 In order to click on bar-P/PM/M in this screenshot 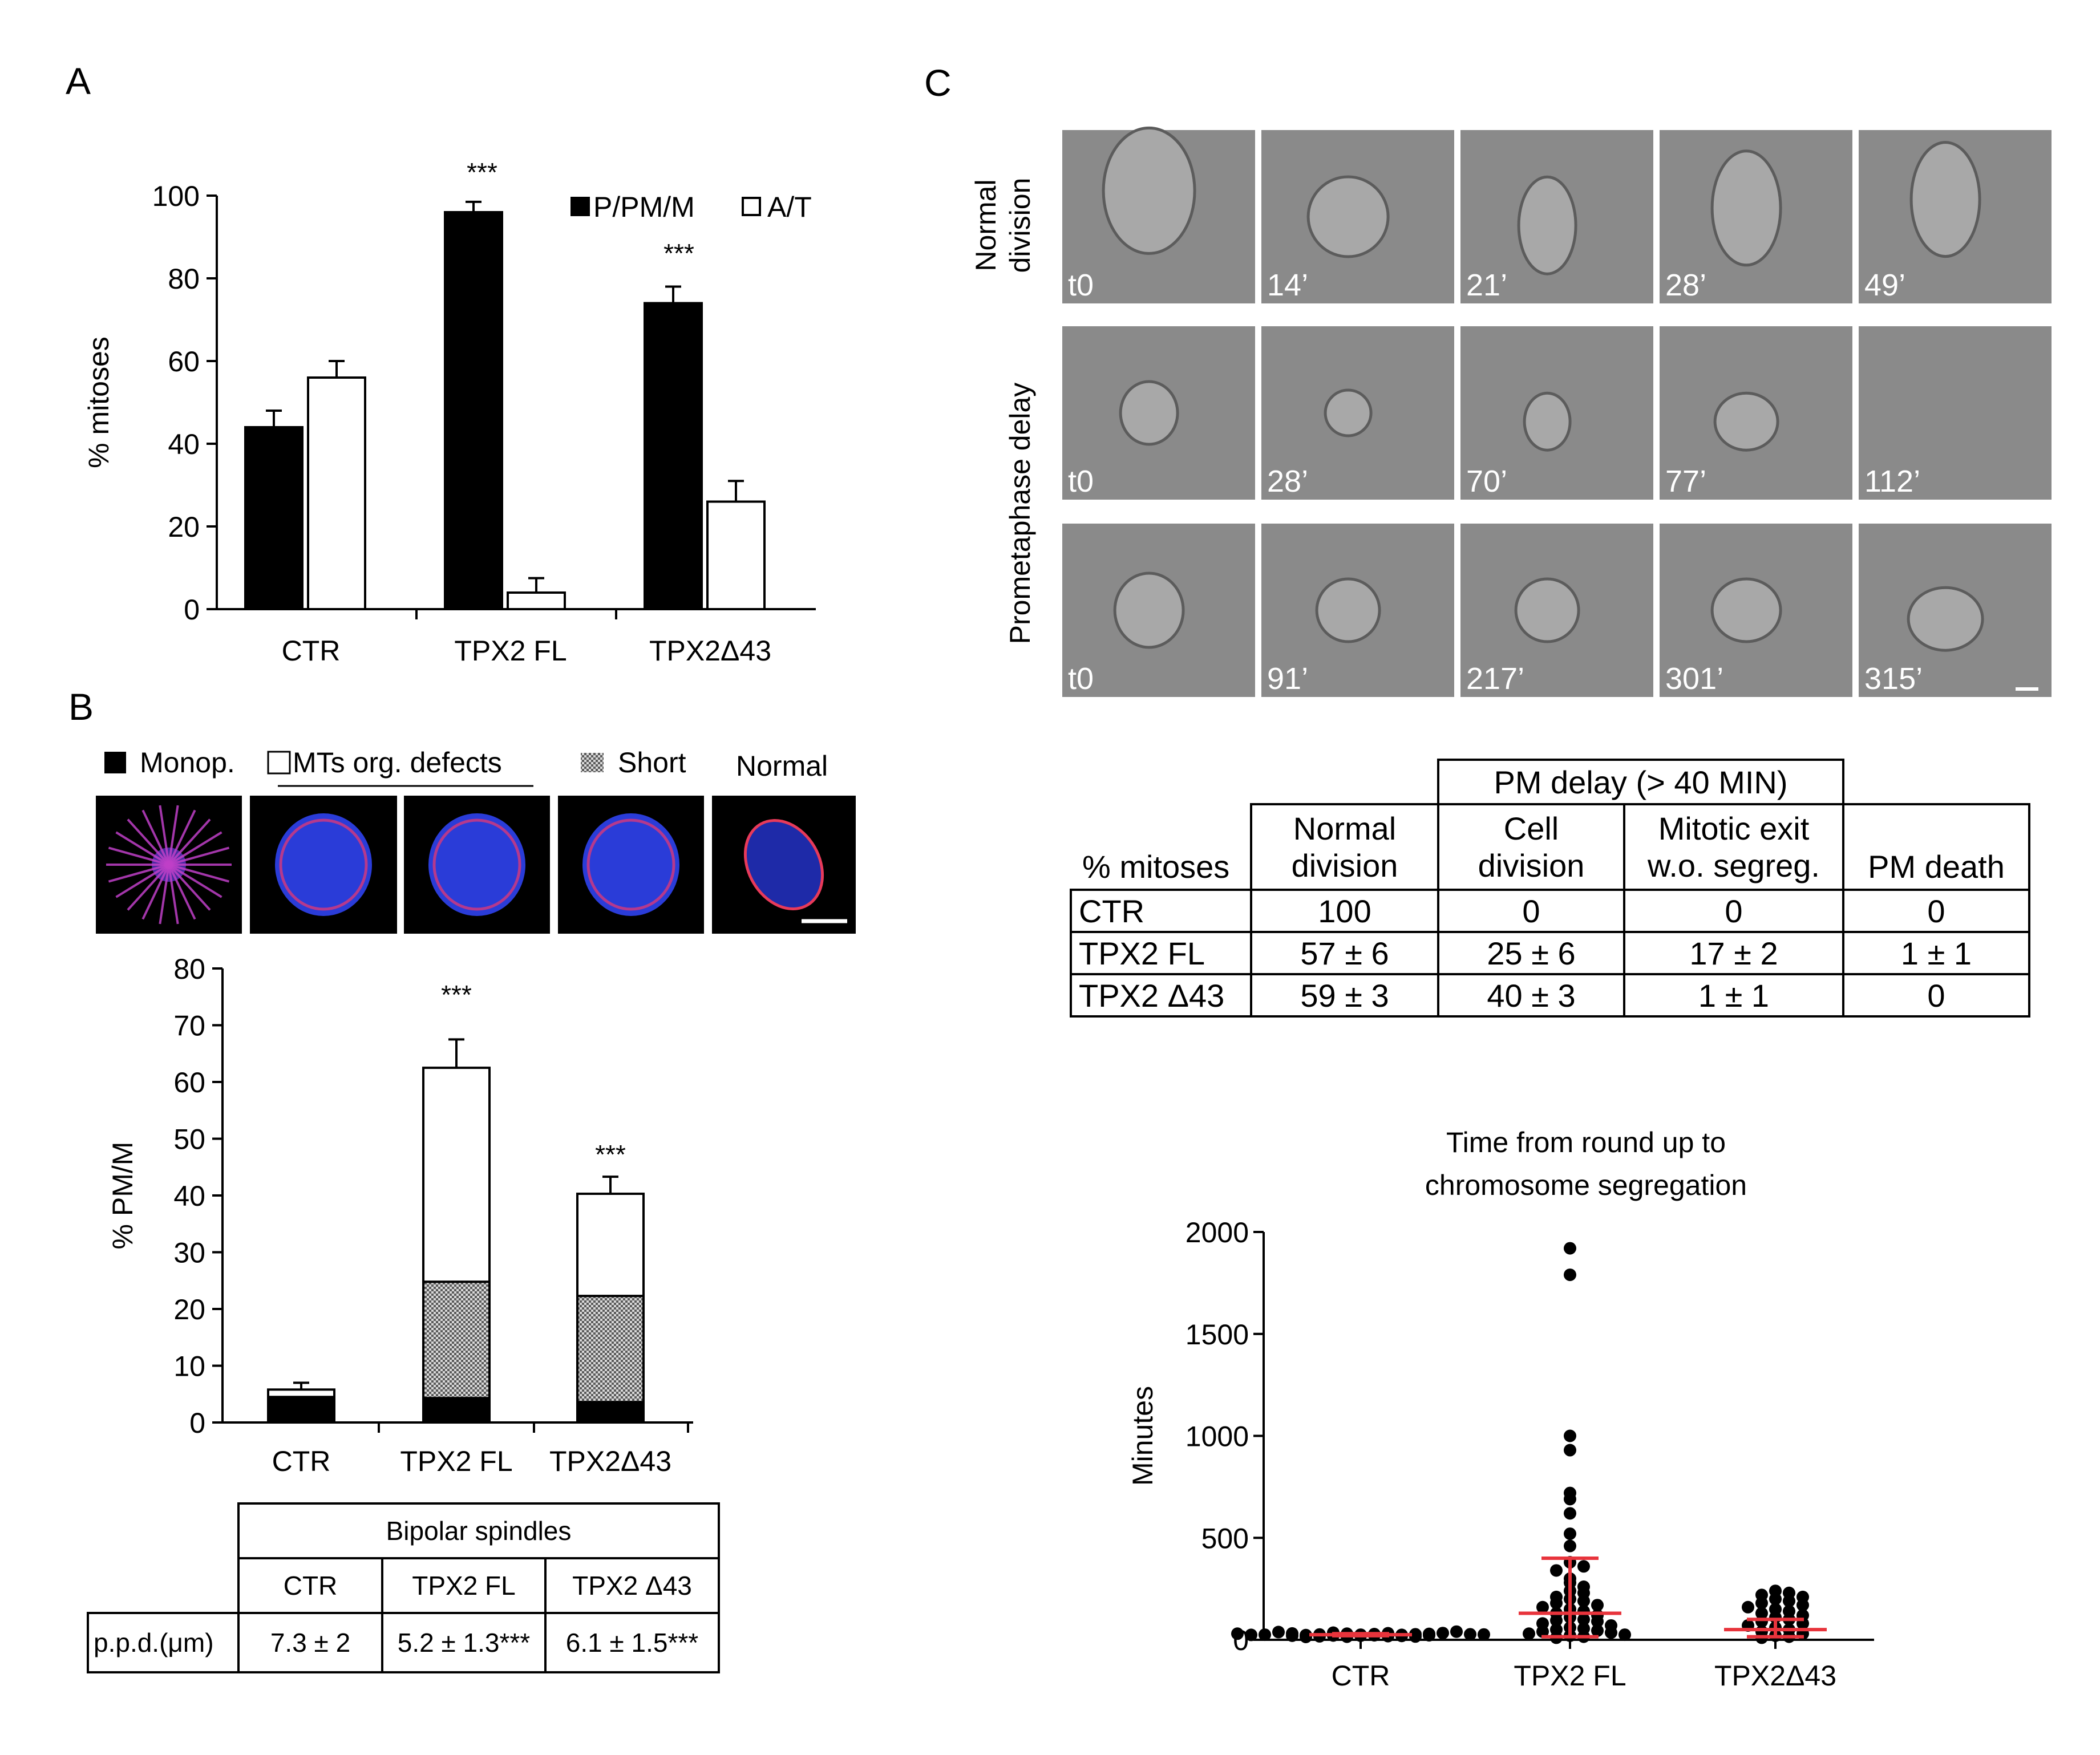, I will do `click(673, 456)`.